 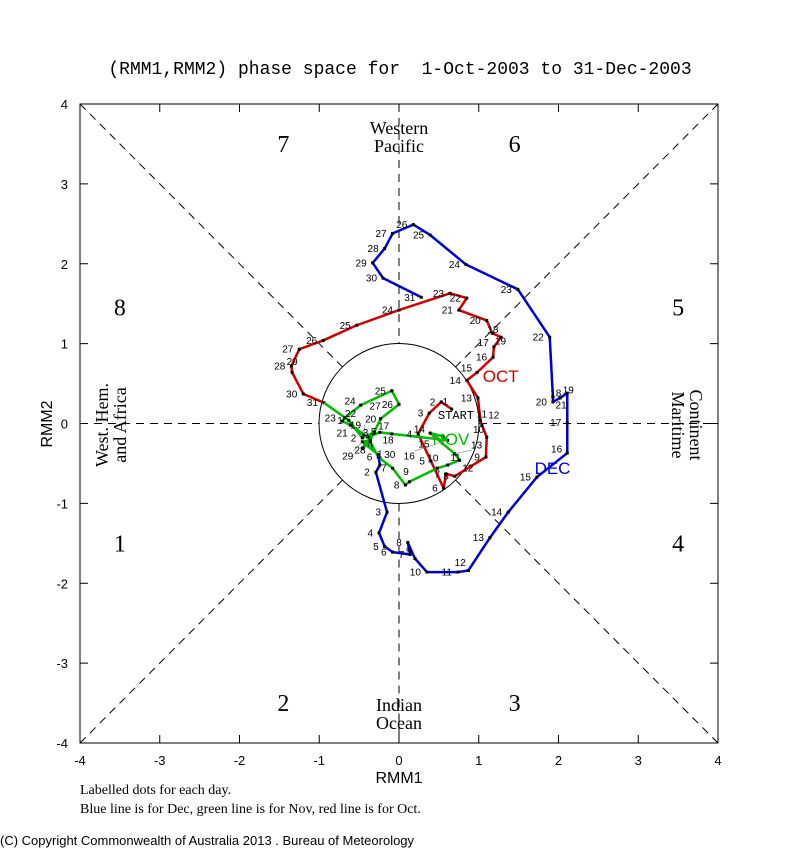 What do you see at coordinates (384, 469) in the screenshot?
I see `day-label-nov: 7` at bounding box center [384, 469].